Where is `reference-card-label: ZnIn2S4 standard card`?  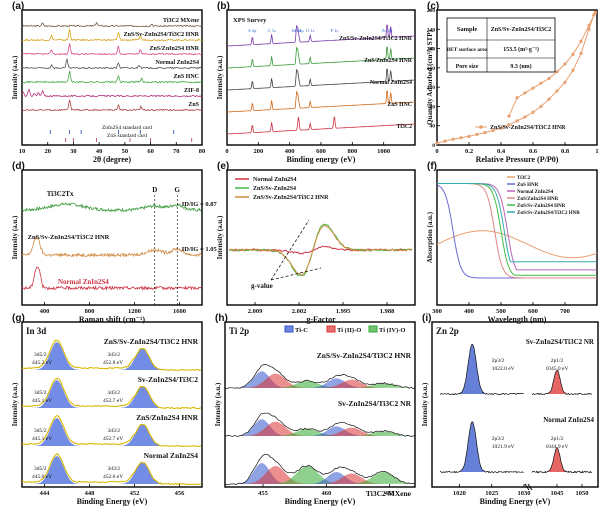 reference-card-label: ZnIn2S4 standard card is located at coordinates (127, 128).